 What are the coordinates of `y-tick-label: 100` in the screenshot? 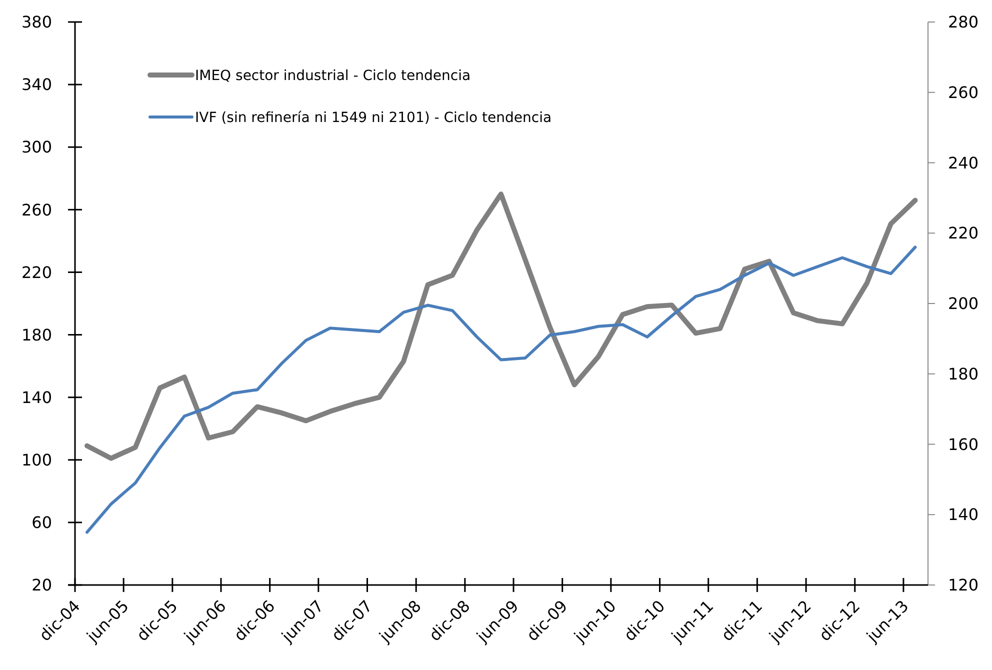 It's located at (36, 460).